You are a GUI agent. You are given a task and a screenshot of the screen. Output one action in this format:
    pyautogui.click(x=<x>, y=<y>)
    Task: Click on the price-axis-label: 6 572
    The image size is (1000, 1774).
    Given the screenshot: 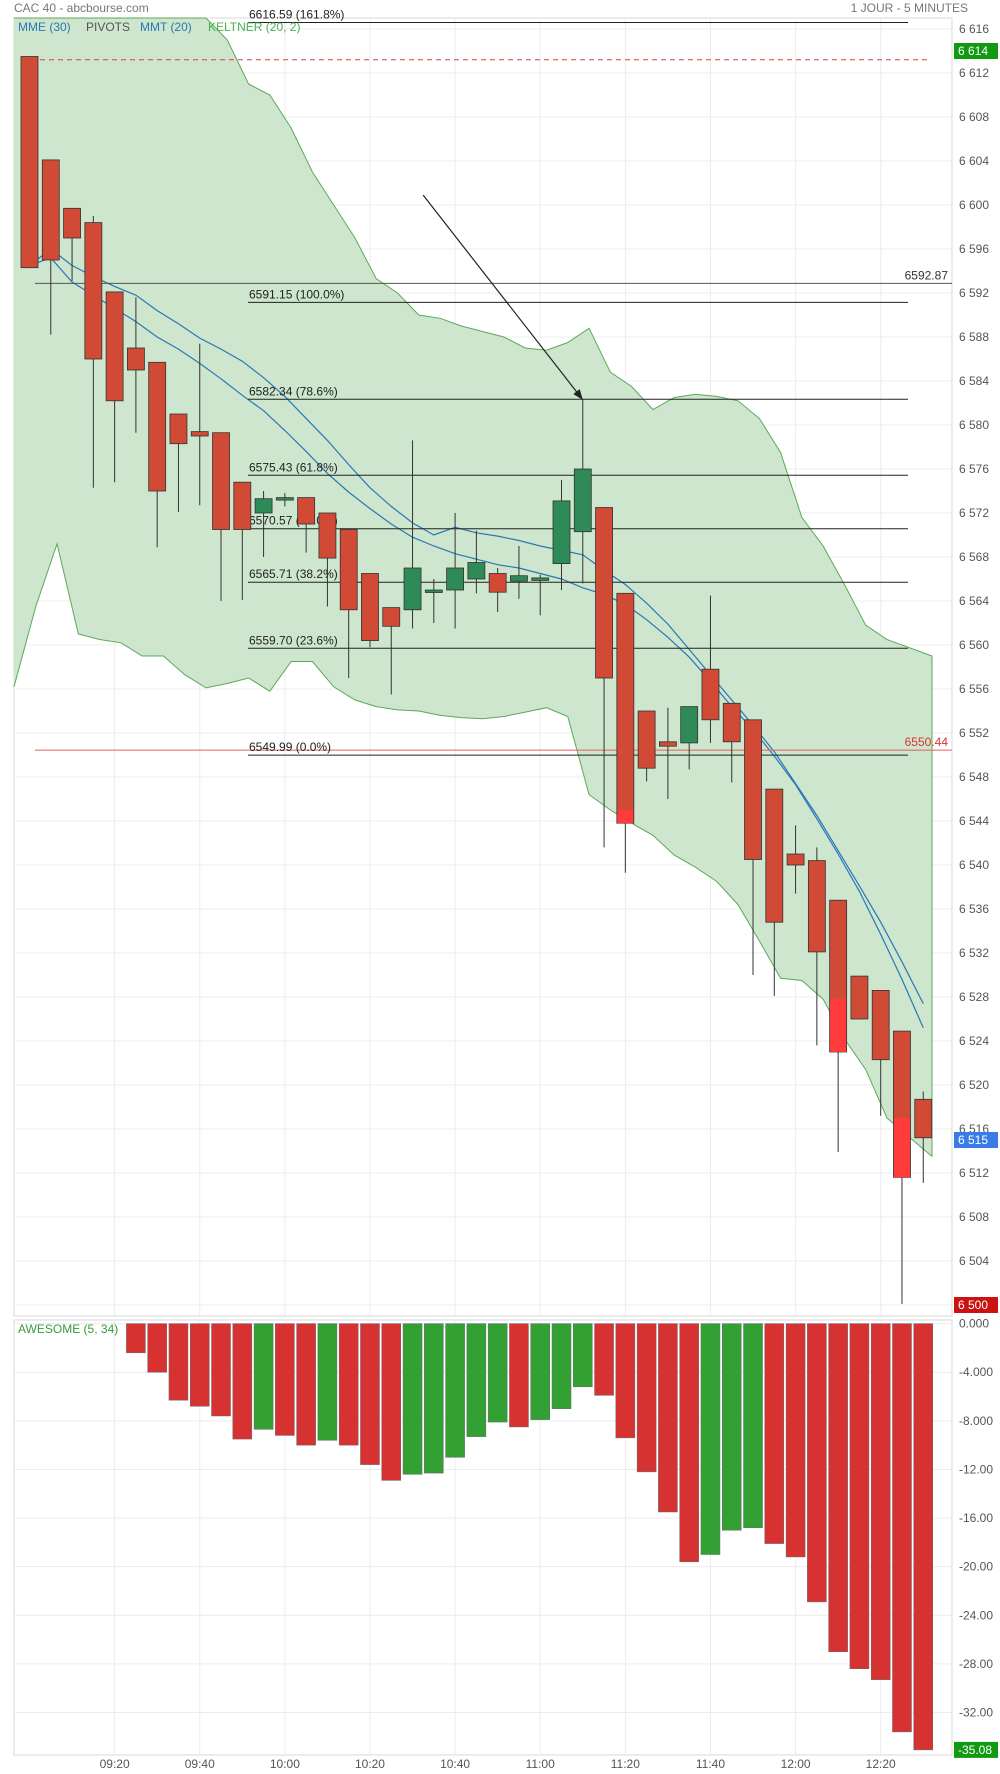 What is the action you would take?
    pyautogui.click(x=974, y=513)
    